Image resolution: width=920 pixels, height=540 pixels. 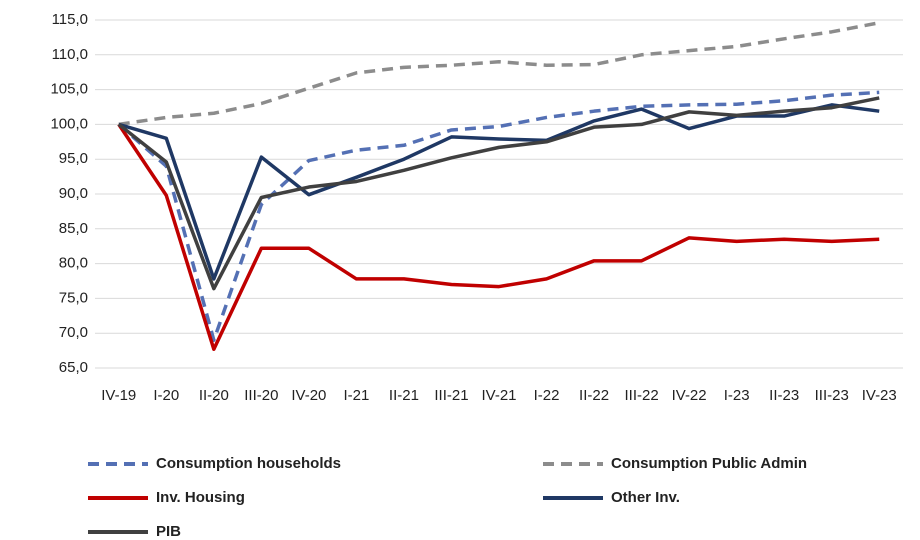 What do you see at coordinates (645, 497) in the screenshot?
I see `legend-label: Other Inv.` at bounding box center [645, 497].